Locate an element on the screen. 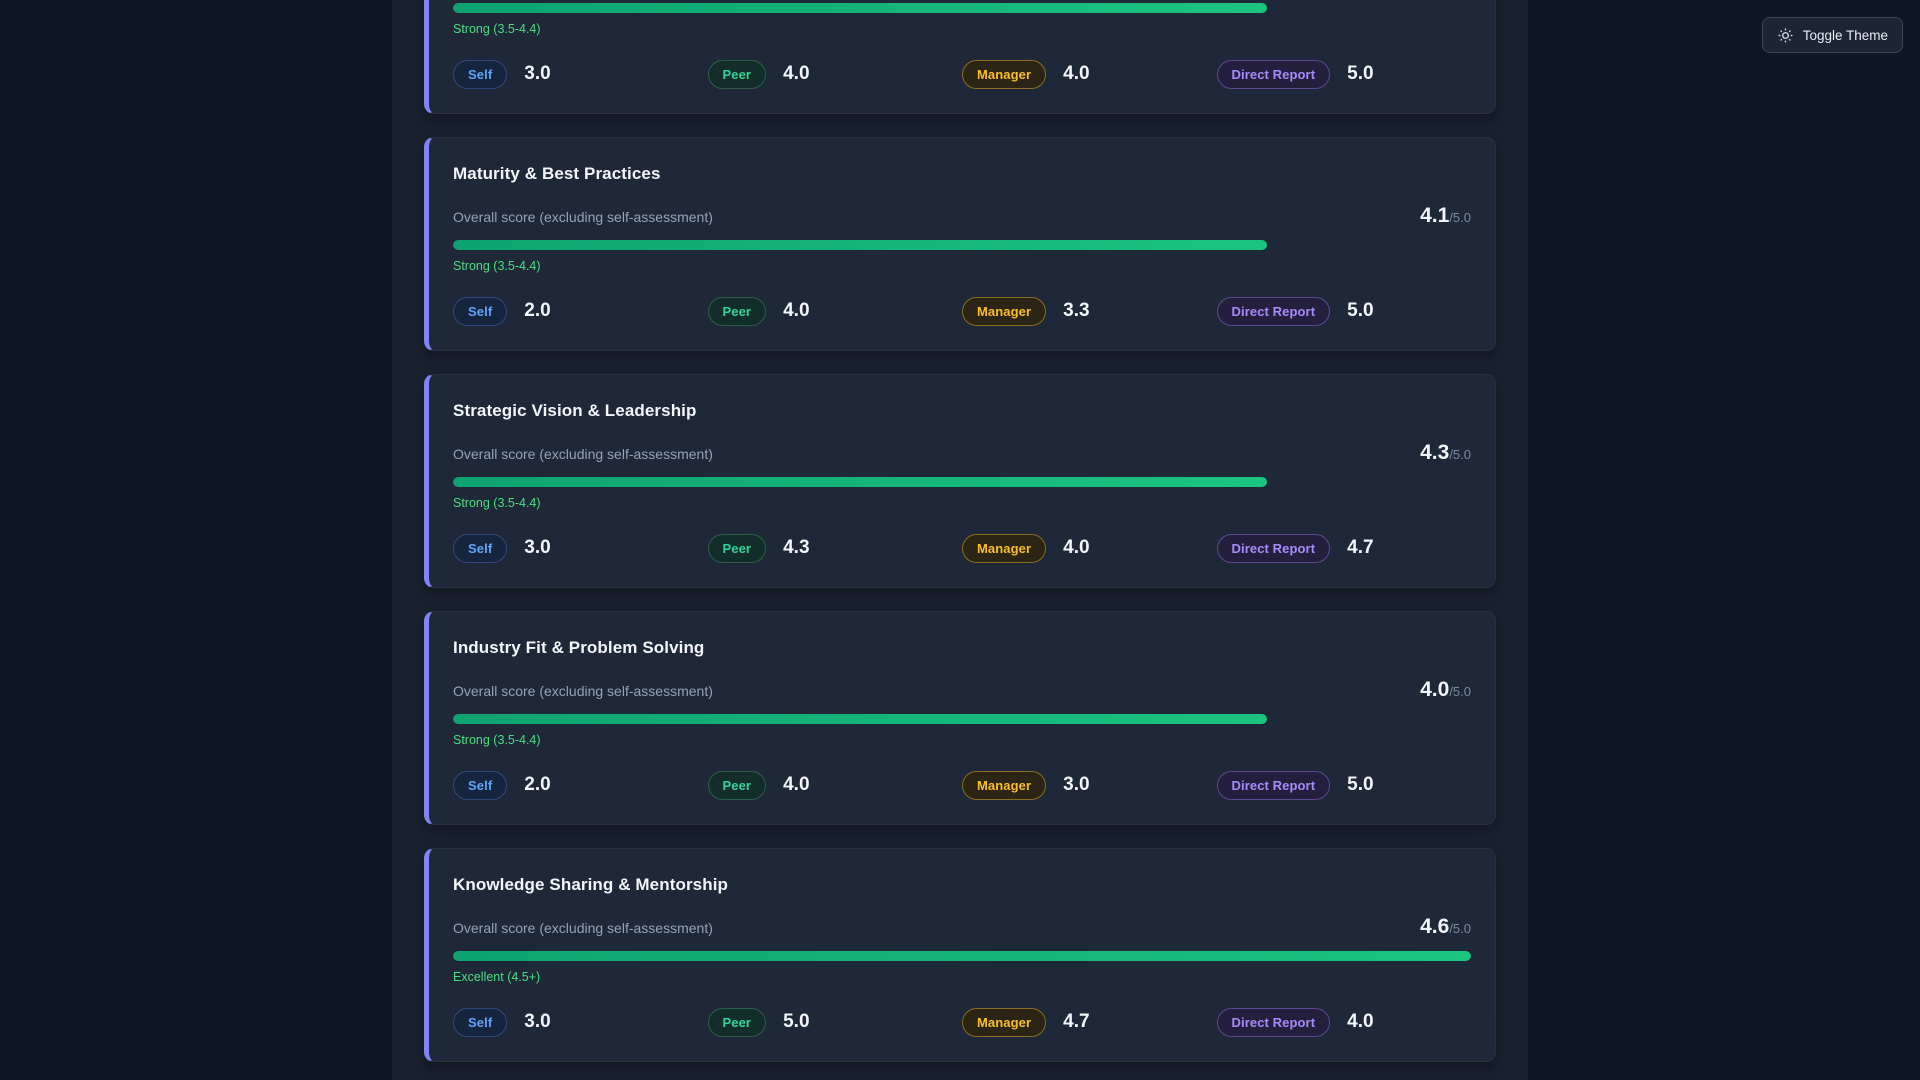 The height and width of the screenshot is (1080, 1920). overall-score: 4.1/5.0 is located at coordinates (1445, 216).